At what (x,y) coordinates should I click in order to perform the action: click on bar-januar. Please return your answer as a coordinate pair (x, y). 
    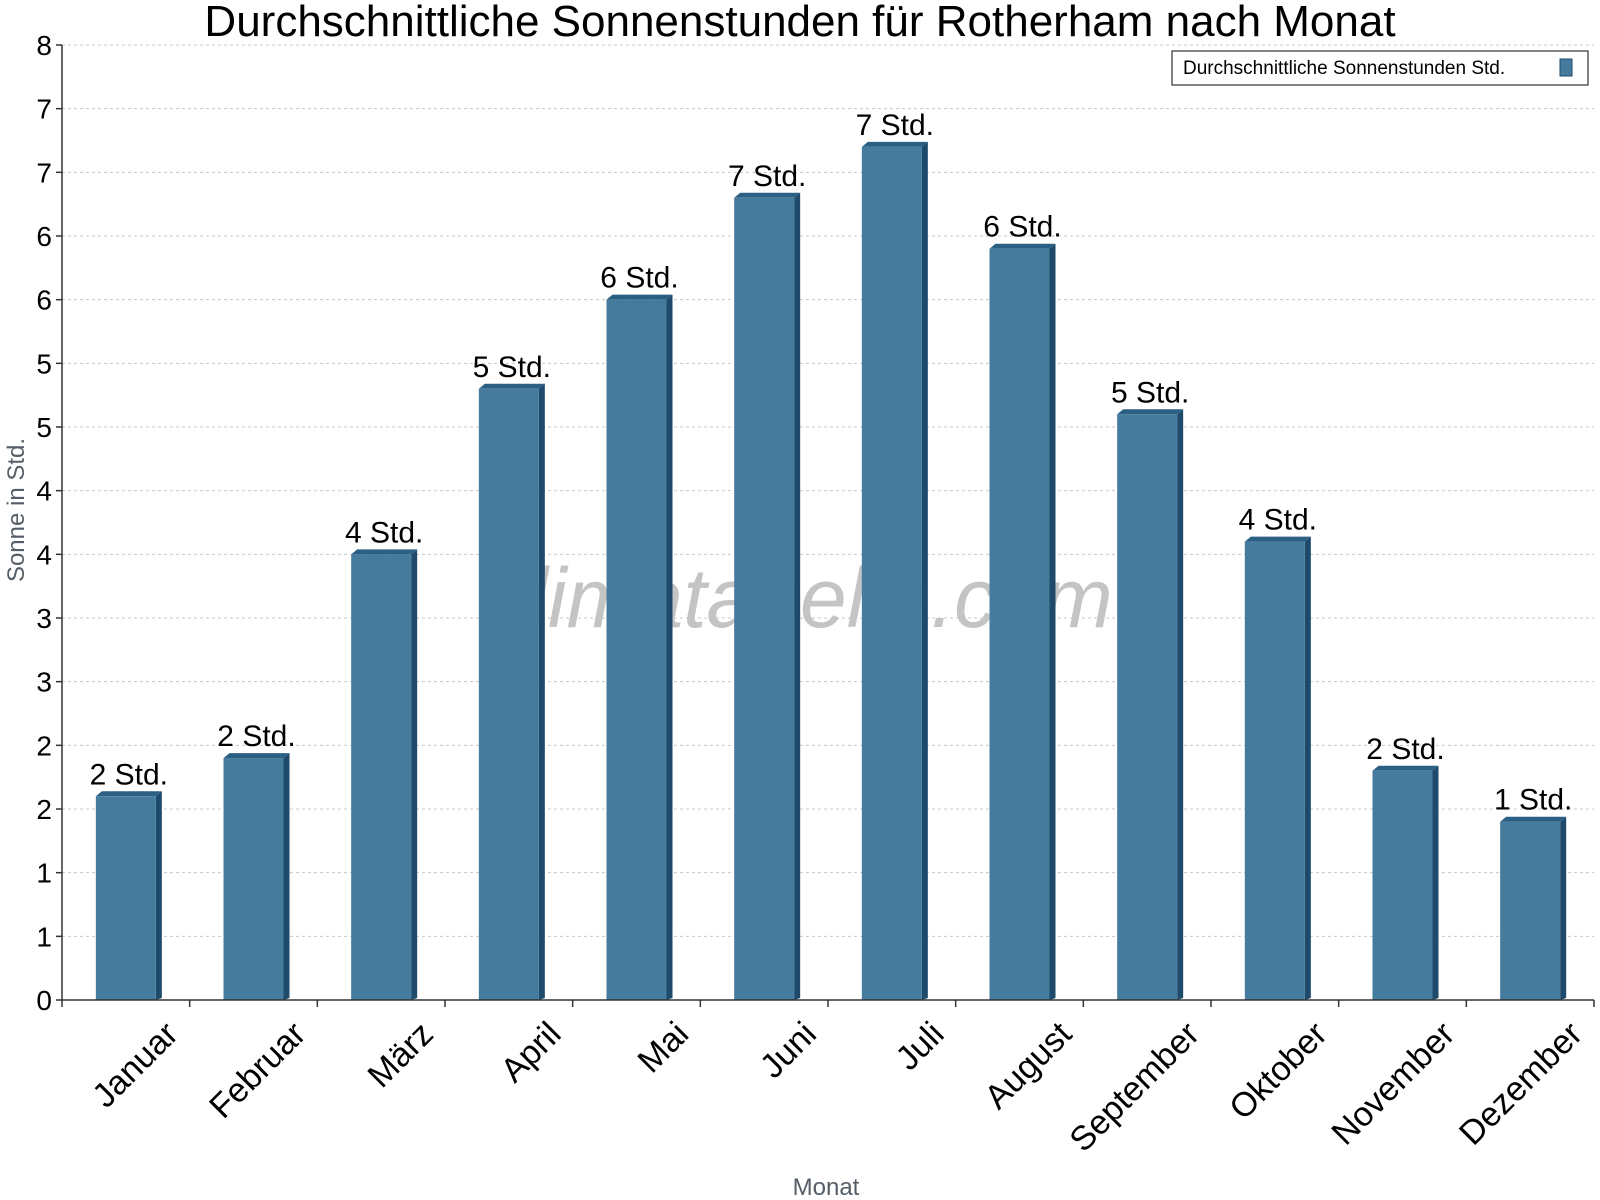
    Looking at the image, I should click on (128, 895).